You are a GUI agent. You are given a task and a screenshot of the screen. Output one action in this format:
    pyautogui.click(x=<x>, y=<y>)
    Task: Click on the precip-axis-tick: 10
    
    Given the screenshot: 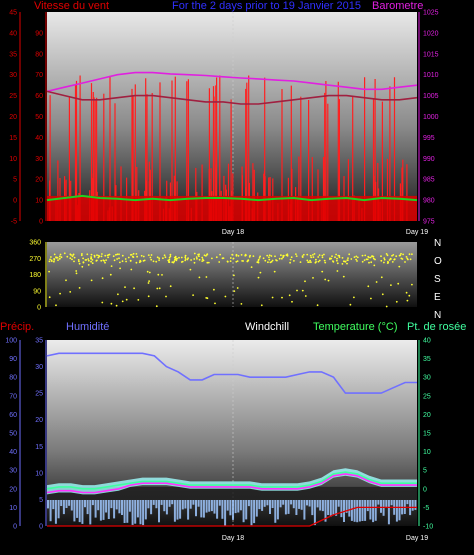 What is the action you would take?
    pyautogui.click(x=13, y=508)
    